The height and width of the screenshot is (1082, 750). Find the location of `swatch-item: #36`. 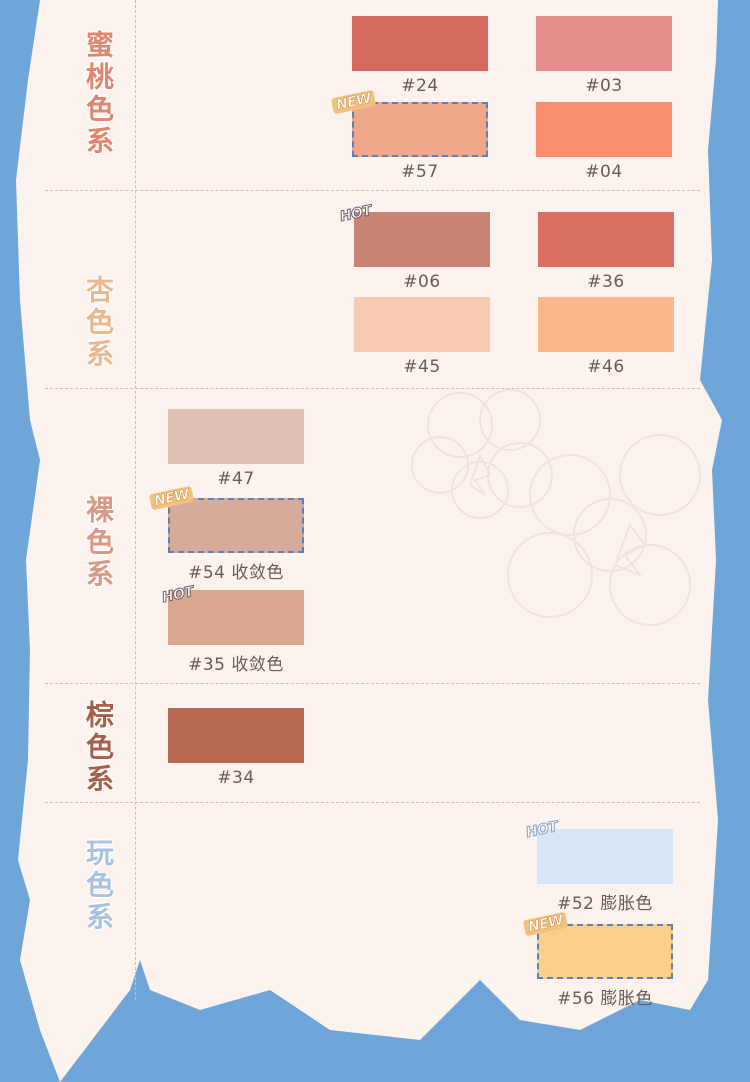

swatch-item: #36 is located at coordinates (606, 252).